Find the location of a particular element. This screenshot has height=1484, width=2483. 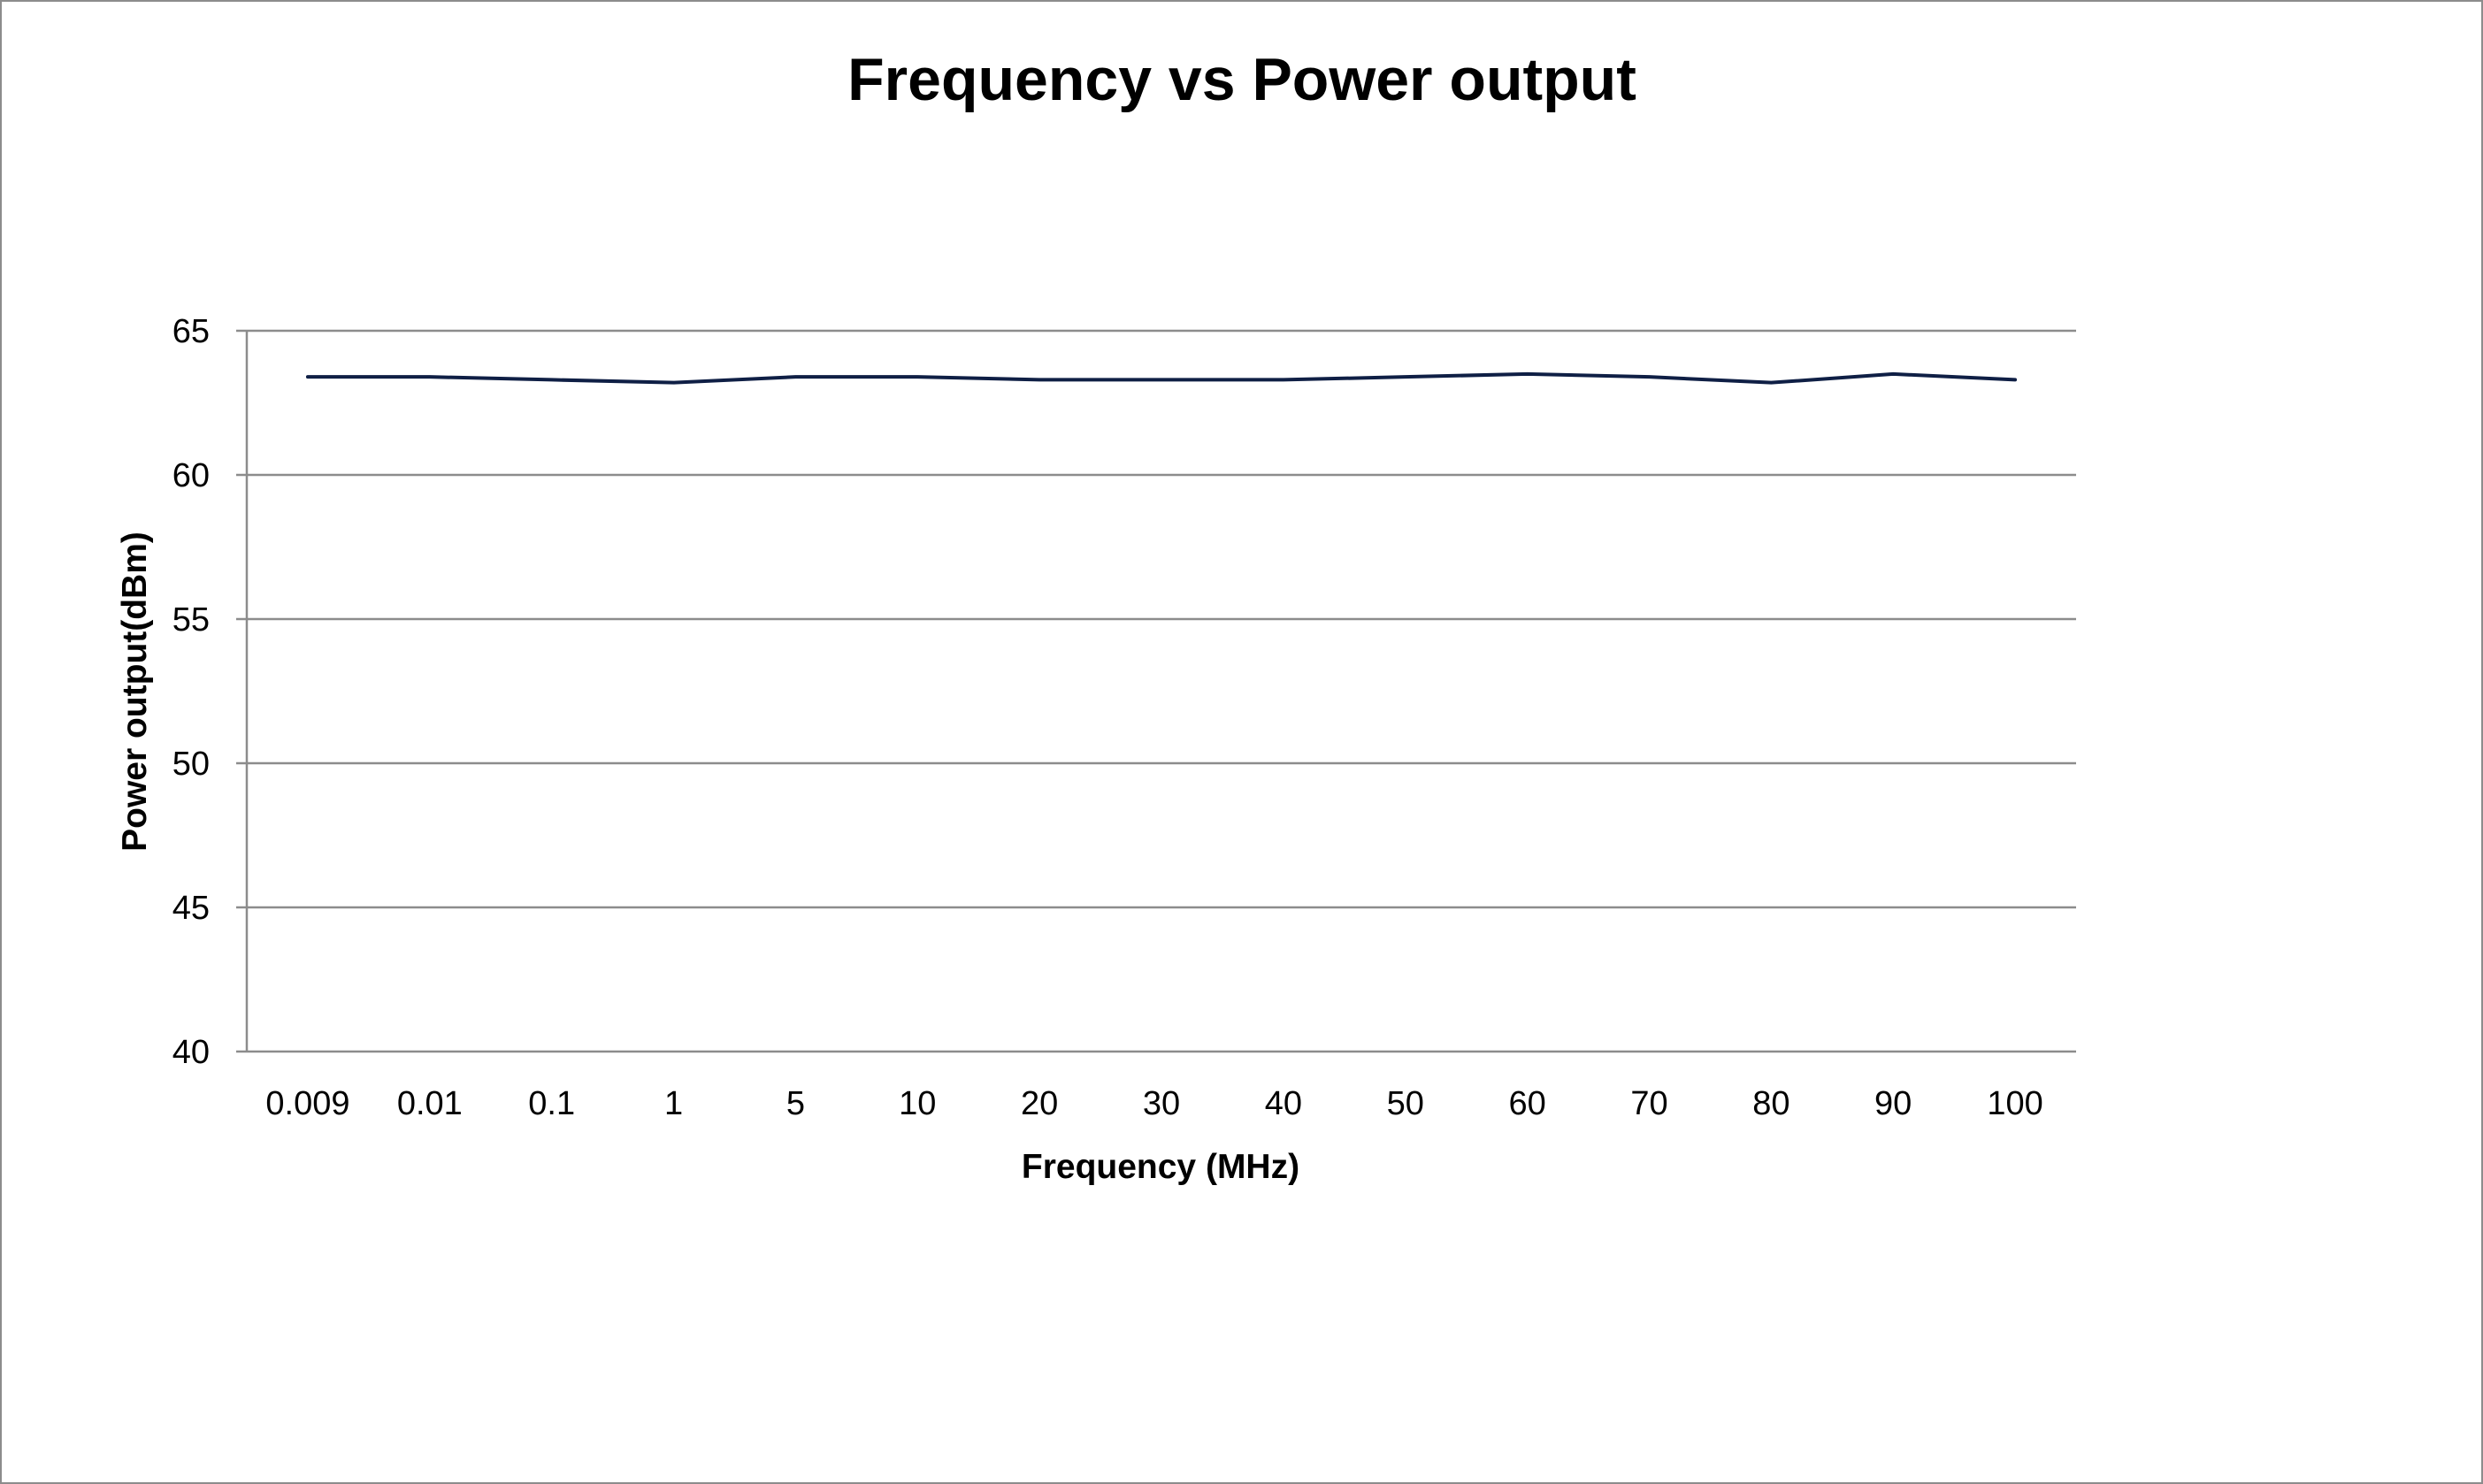

y-tick-label-45: 45 is located at coordinates (191, 908).